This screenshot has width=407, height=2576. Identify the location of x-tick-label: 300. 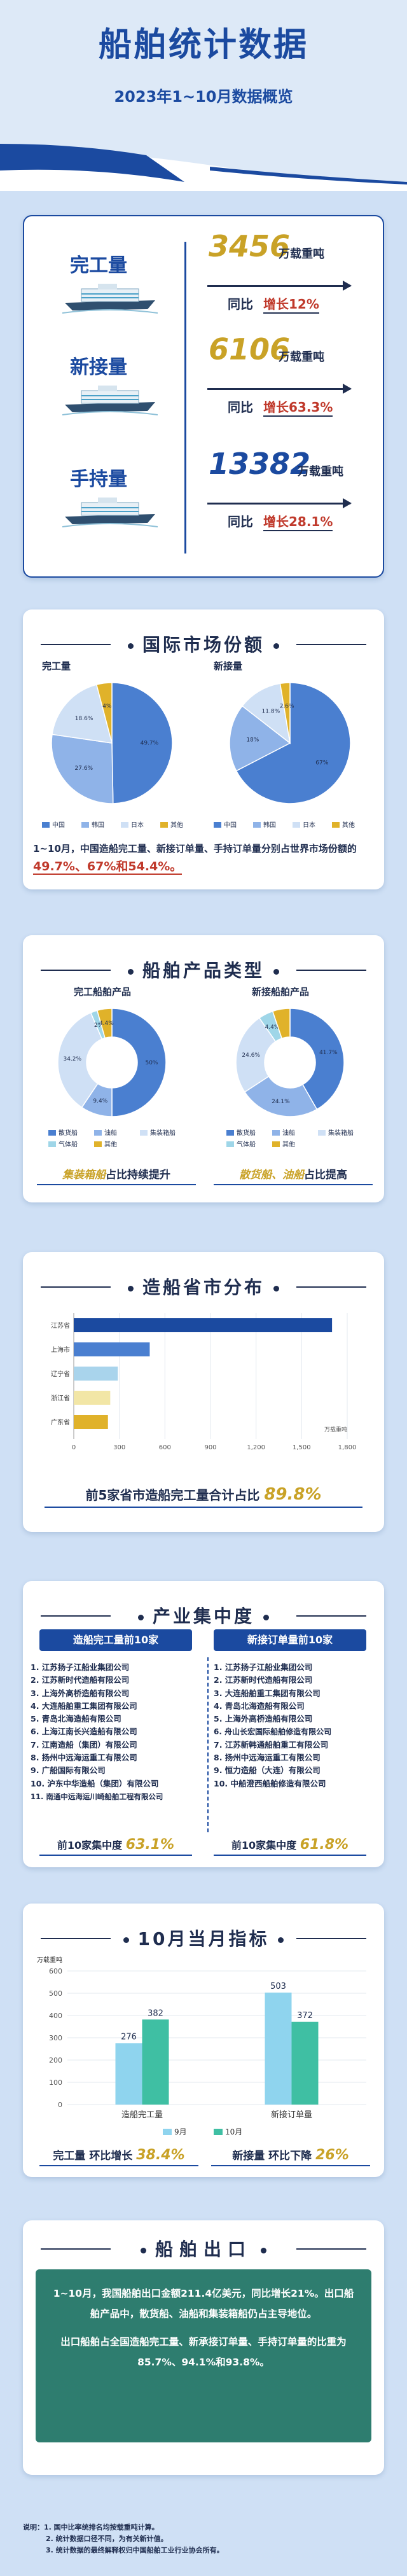
(119, 1448).